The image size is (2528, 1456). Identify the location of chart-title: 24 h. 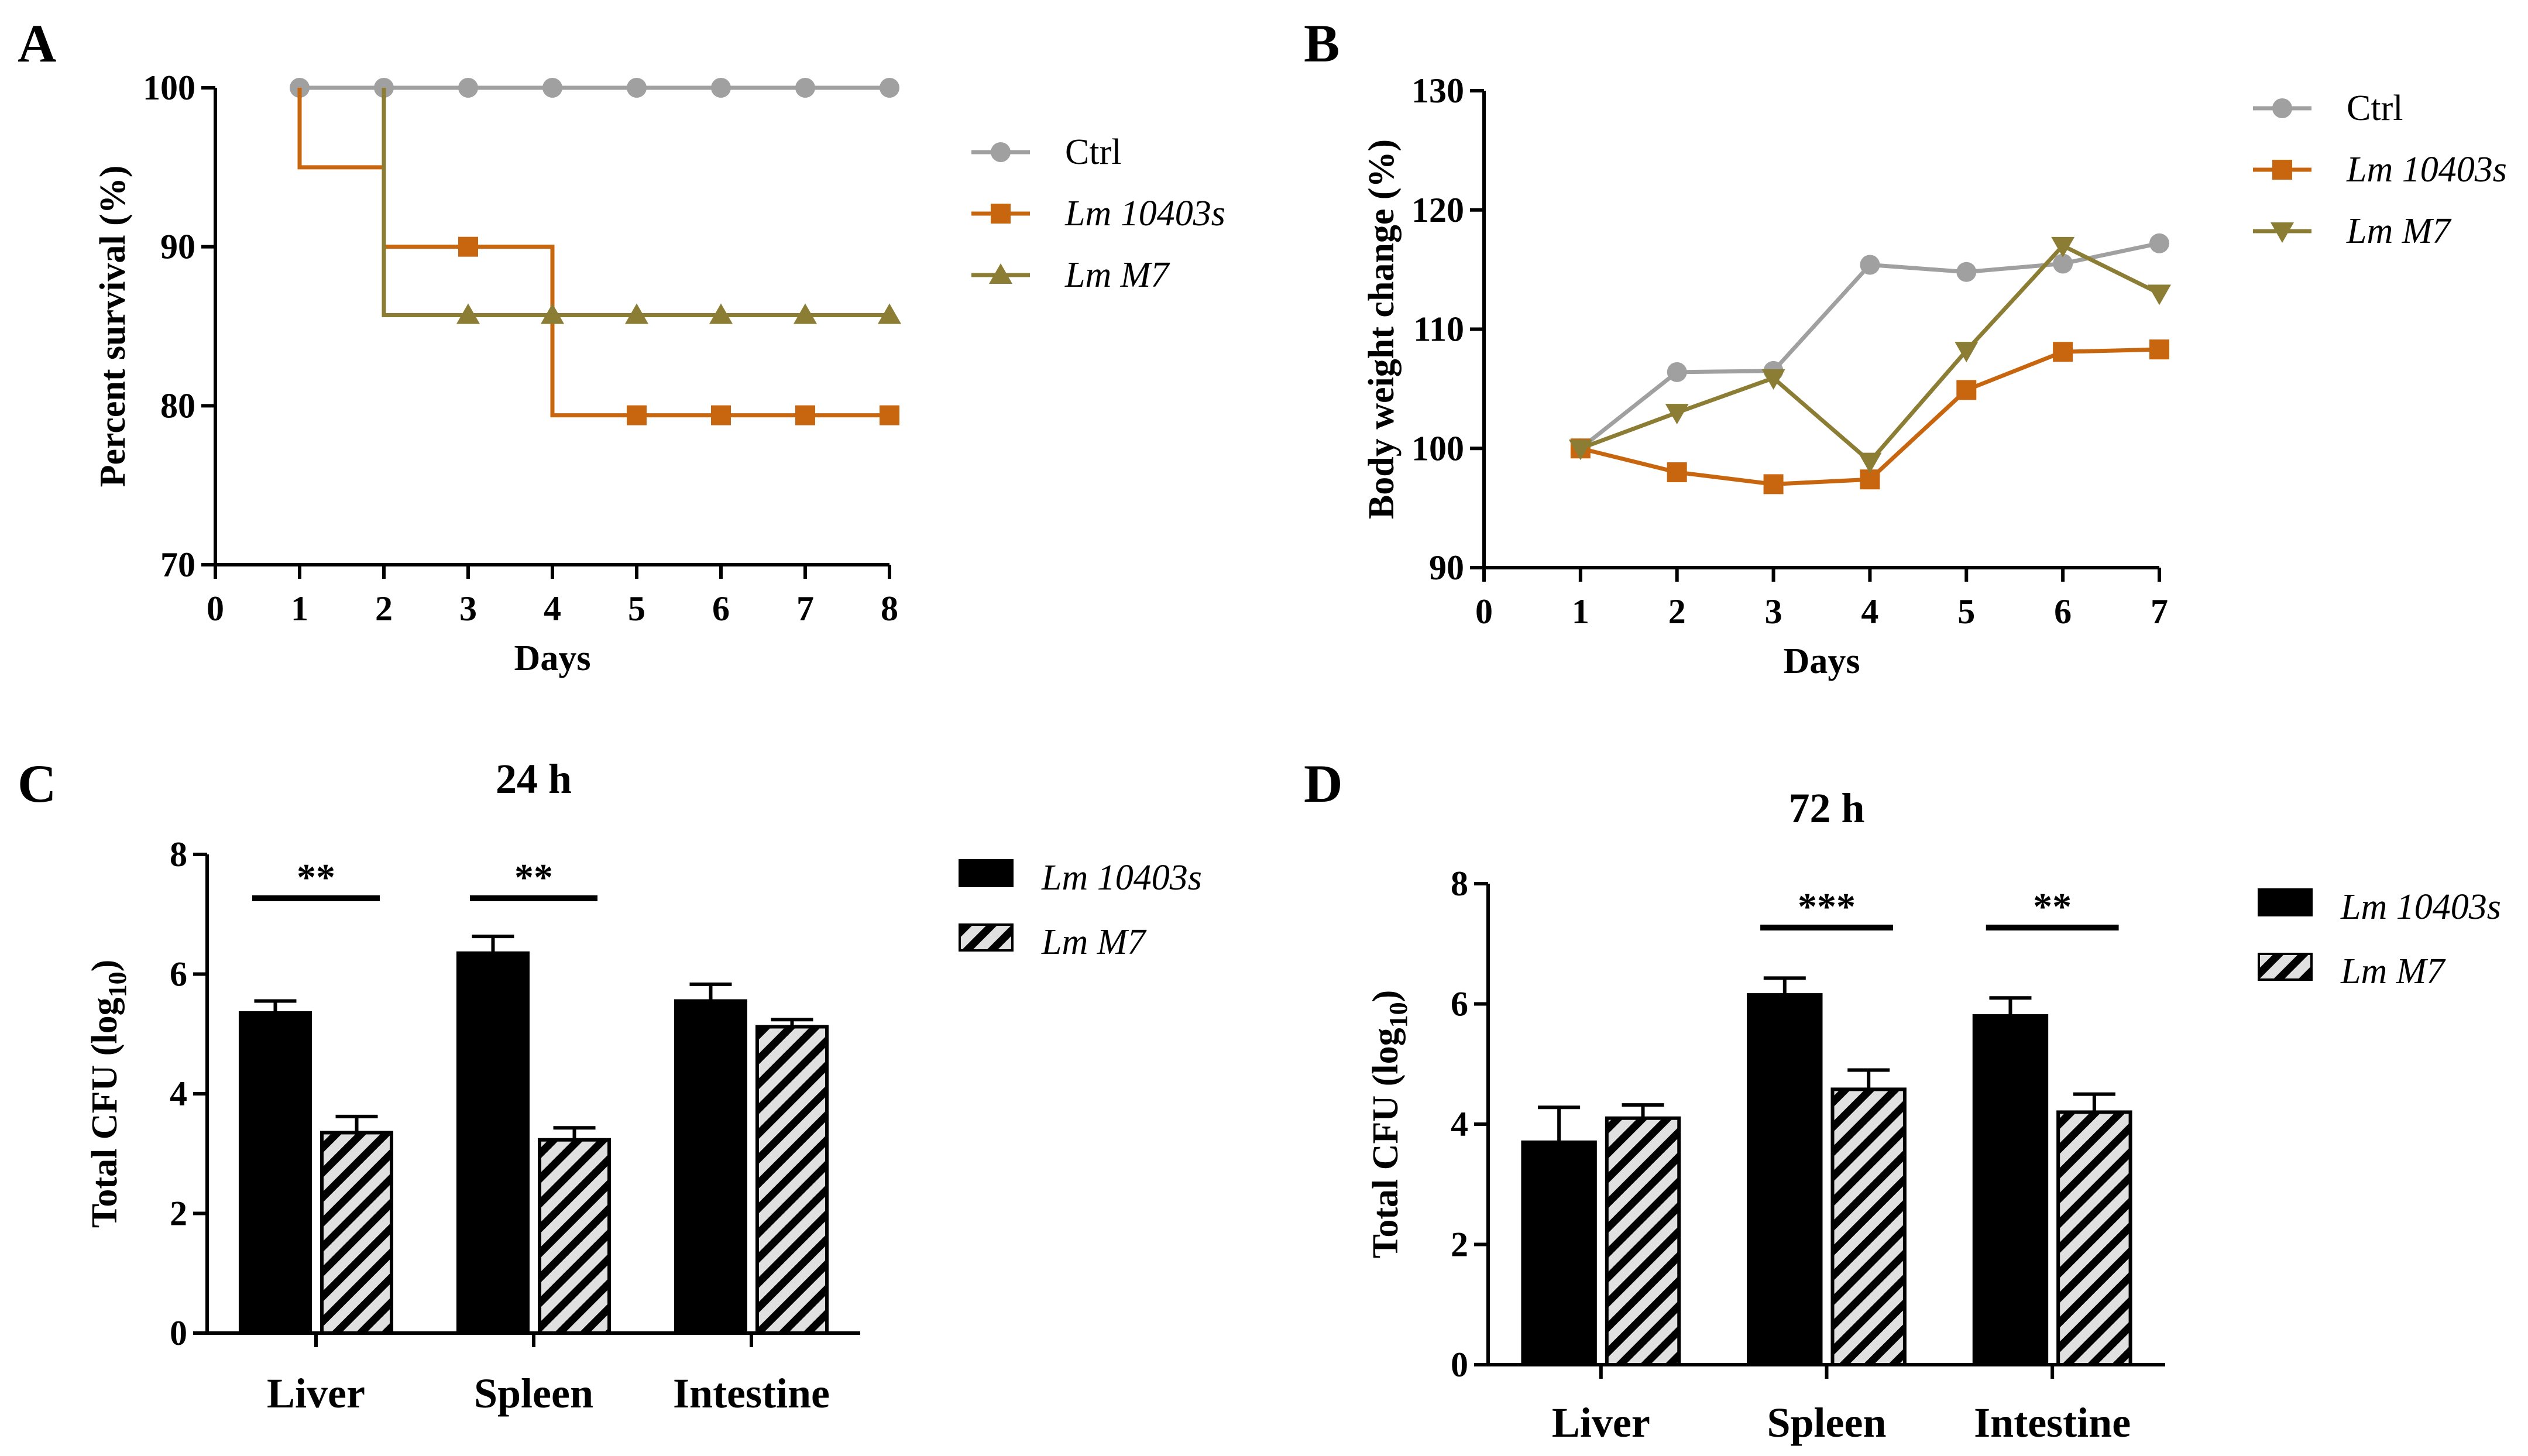
(534, 779).